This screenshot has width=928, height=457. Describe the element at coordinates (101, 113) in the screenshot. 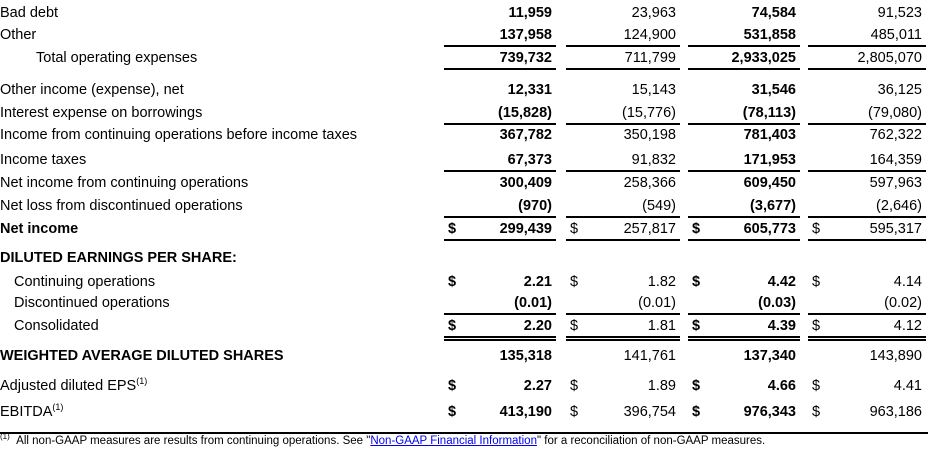

I see `row-label: Interest expense on borrowings` at that location.